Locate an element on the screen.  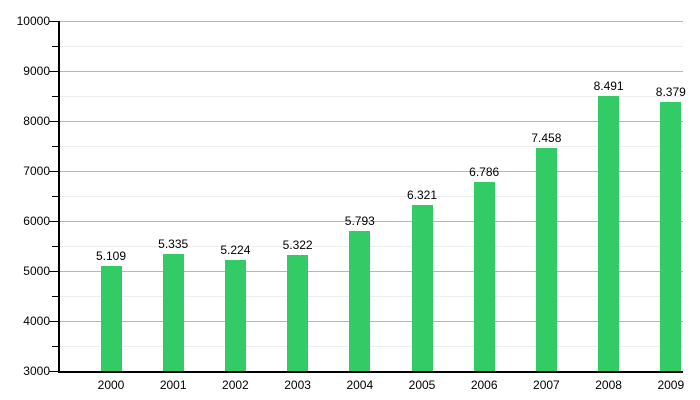
bar-value-label: 5.322 is located at coordinates (297, 244).